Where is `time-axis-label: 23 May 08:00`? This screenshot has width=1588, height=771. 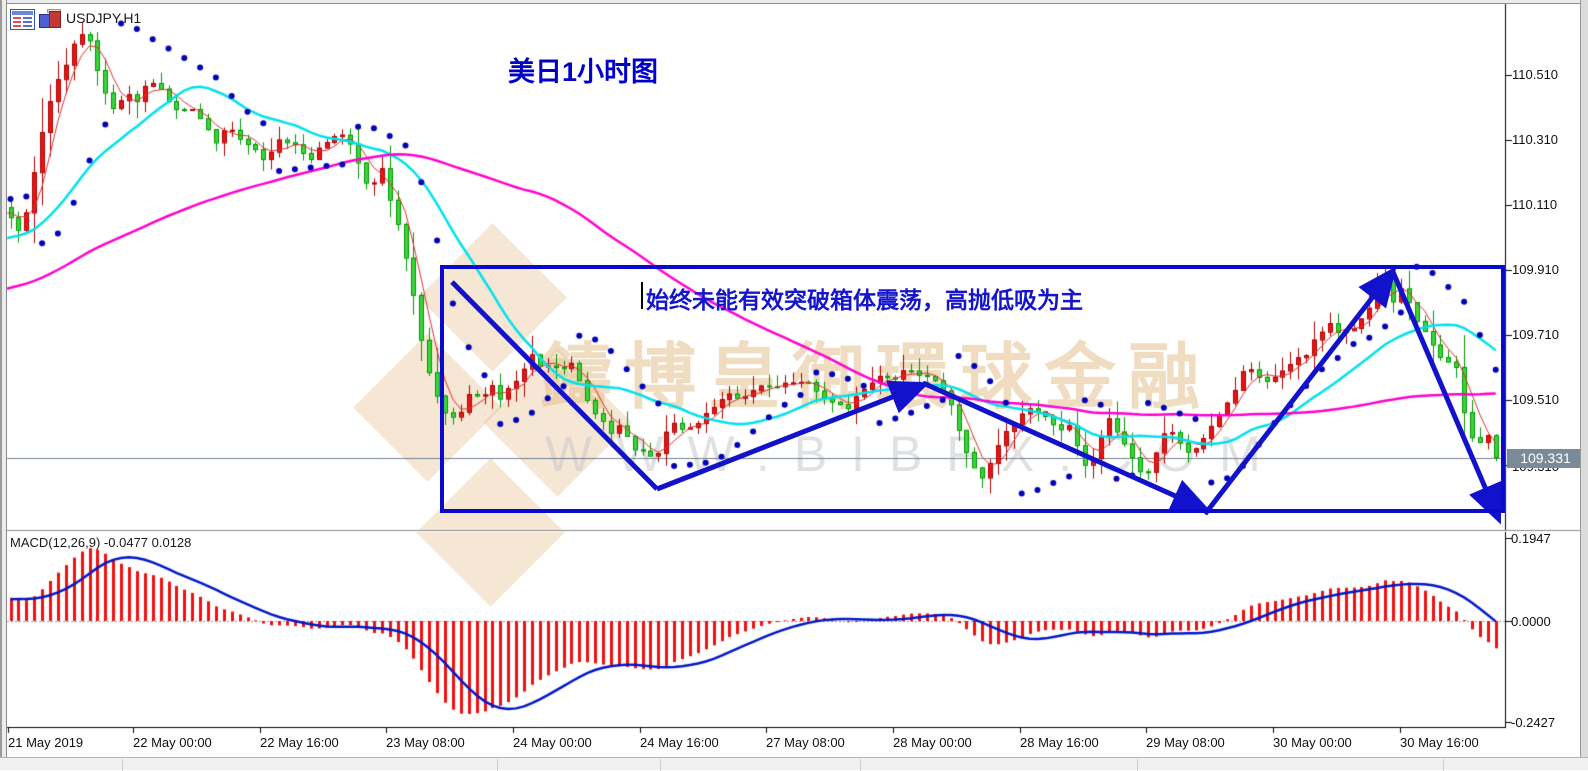 time-axis-label: 23 May 08:00 is located at coordinates (425, 742).